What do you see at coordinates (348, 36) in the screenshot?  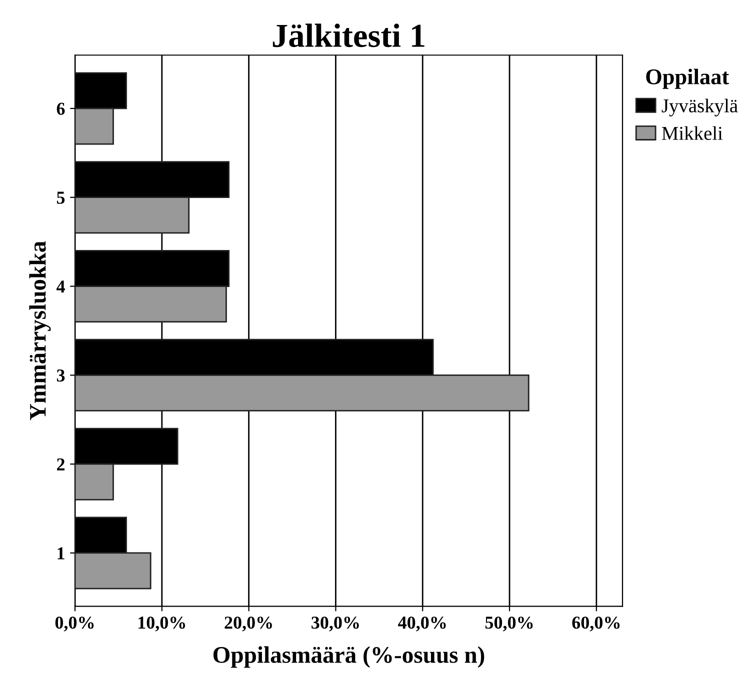 I see `chart-title: Jälkitesti 1` at bounding box center [348, 36].